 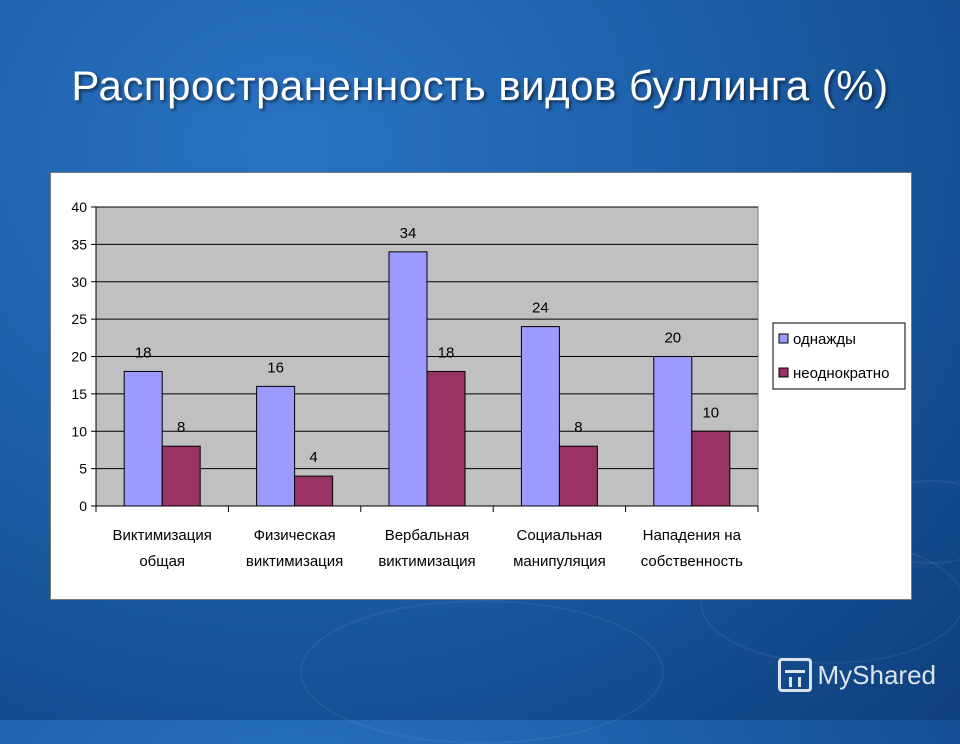 What do you see at coordinates (692, 561) in the screenshot?
I see `x-tick-label: собственность` at bounding box center [692, 561].